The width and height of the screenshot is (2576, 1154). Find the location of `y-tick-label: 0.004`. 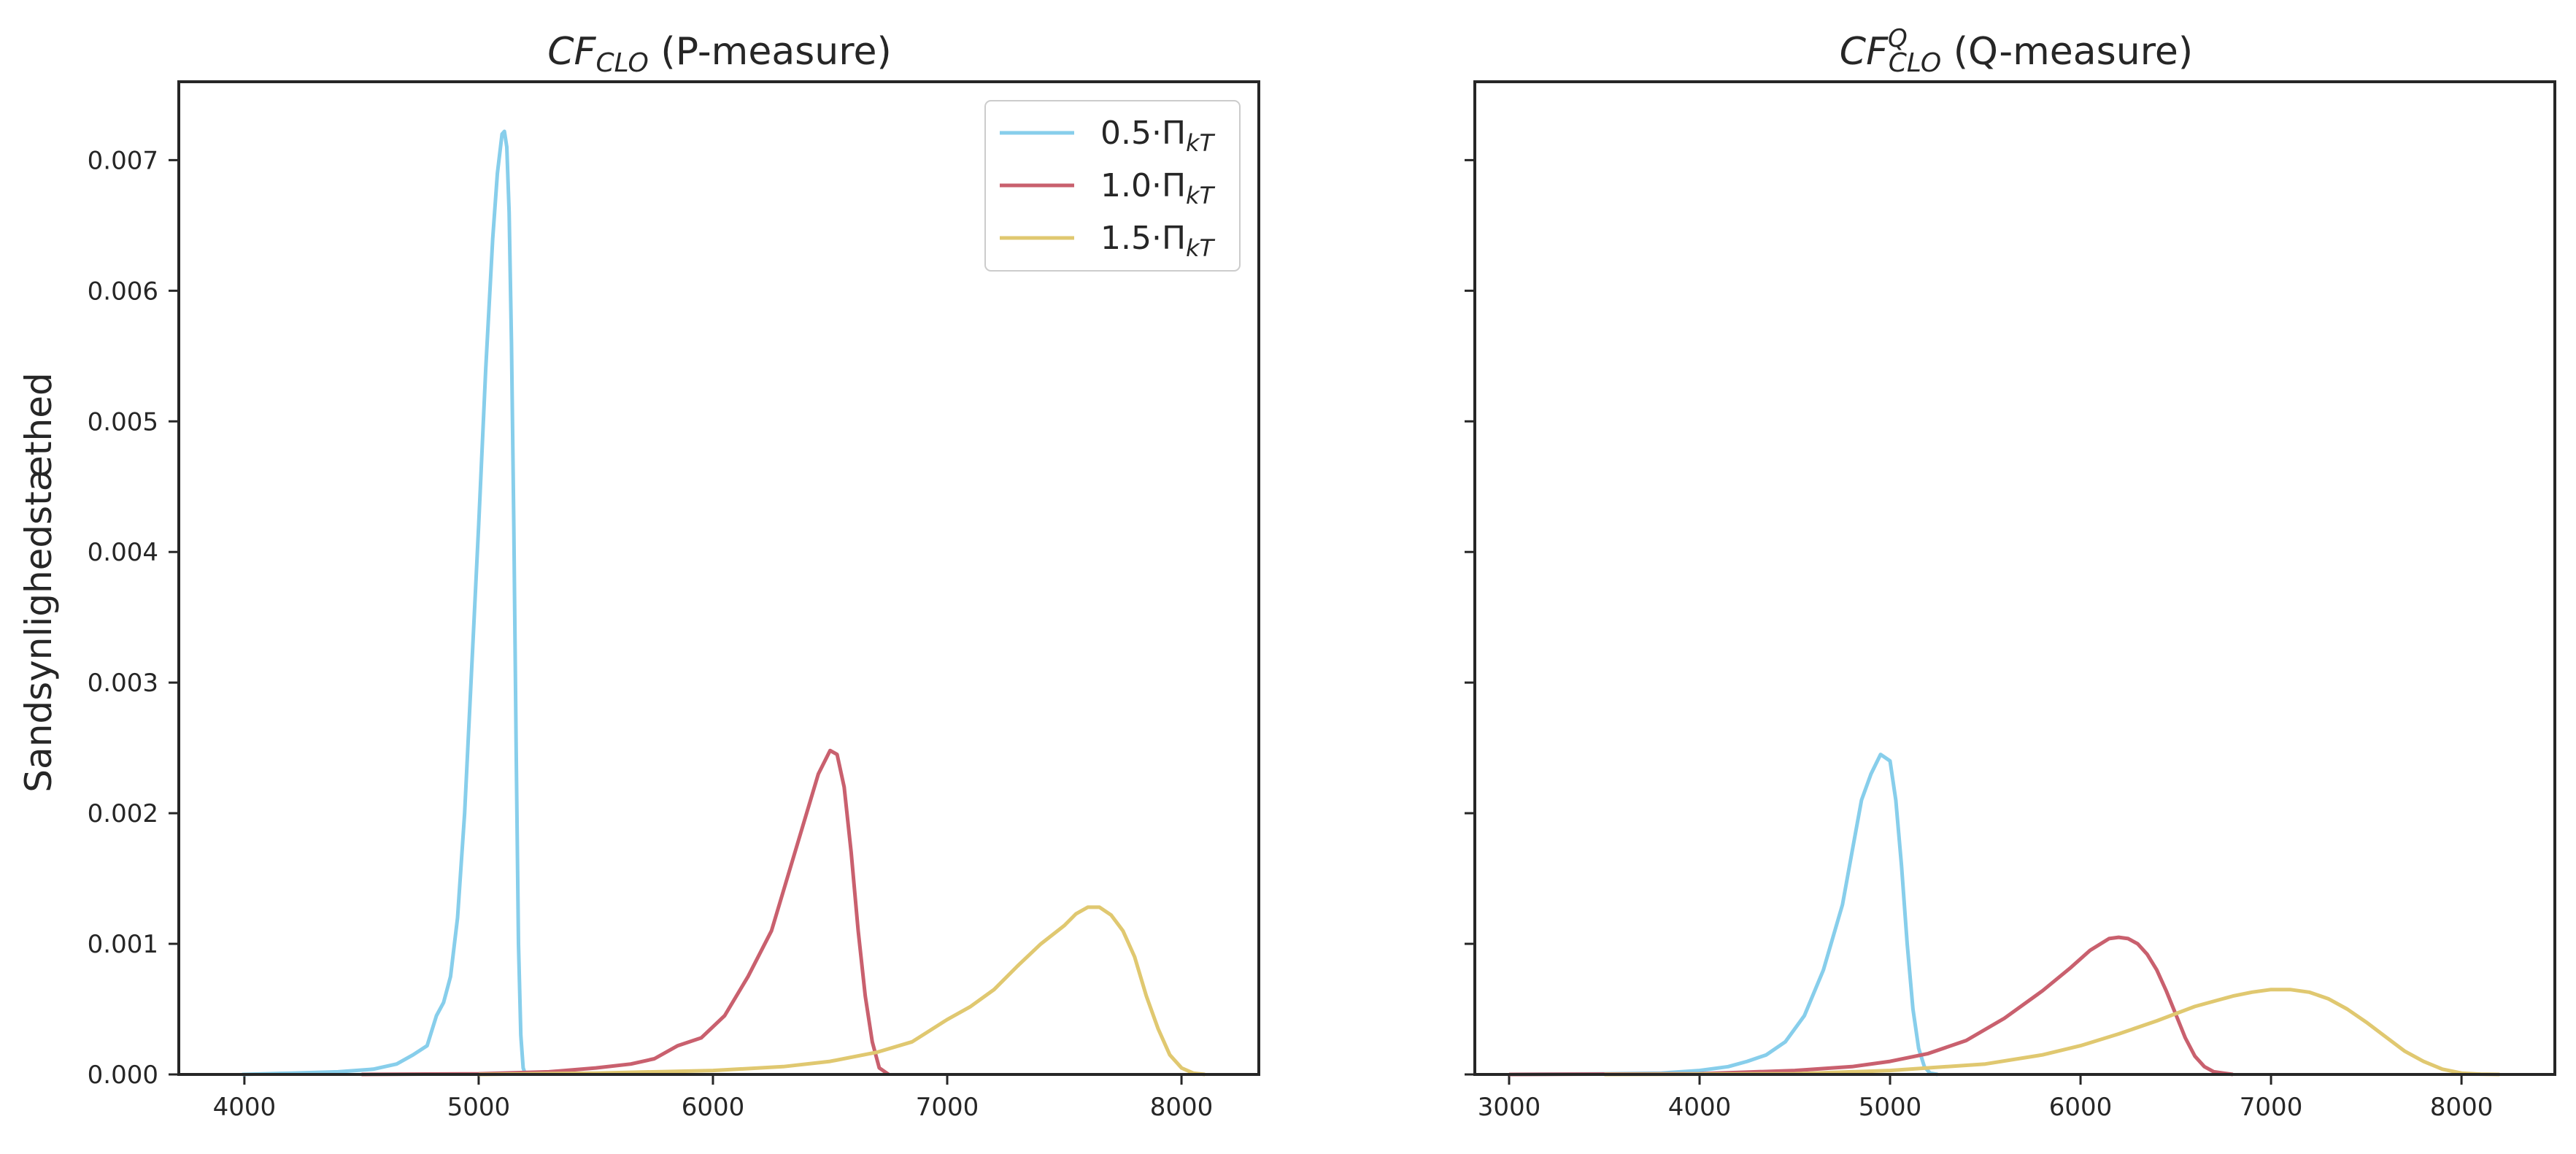

y-tick-label: 0.004 is located at coordinates (123, 552).